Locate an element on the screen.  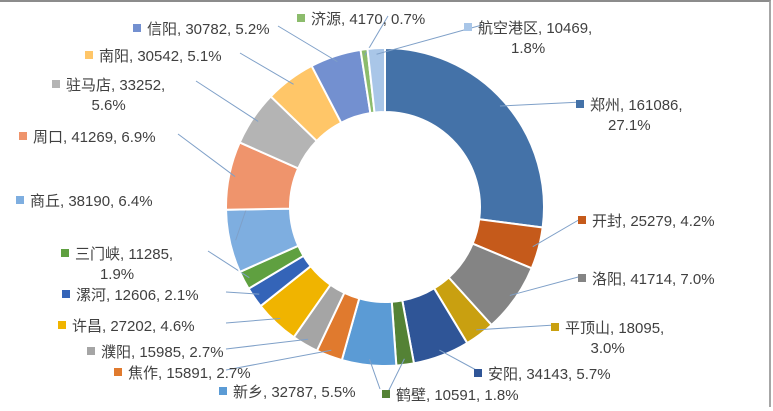
label-anyang: 安阳, 34143, 5.7% is located at coordinates (542, 375).